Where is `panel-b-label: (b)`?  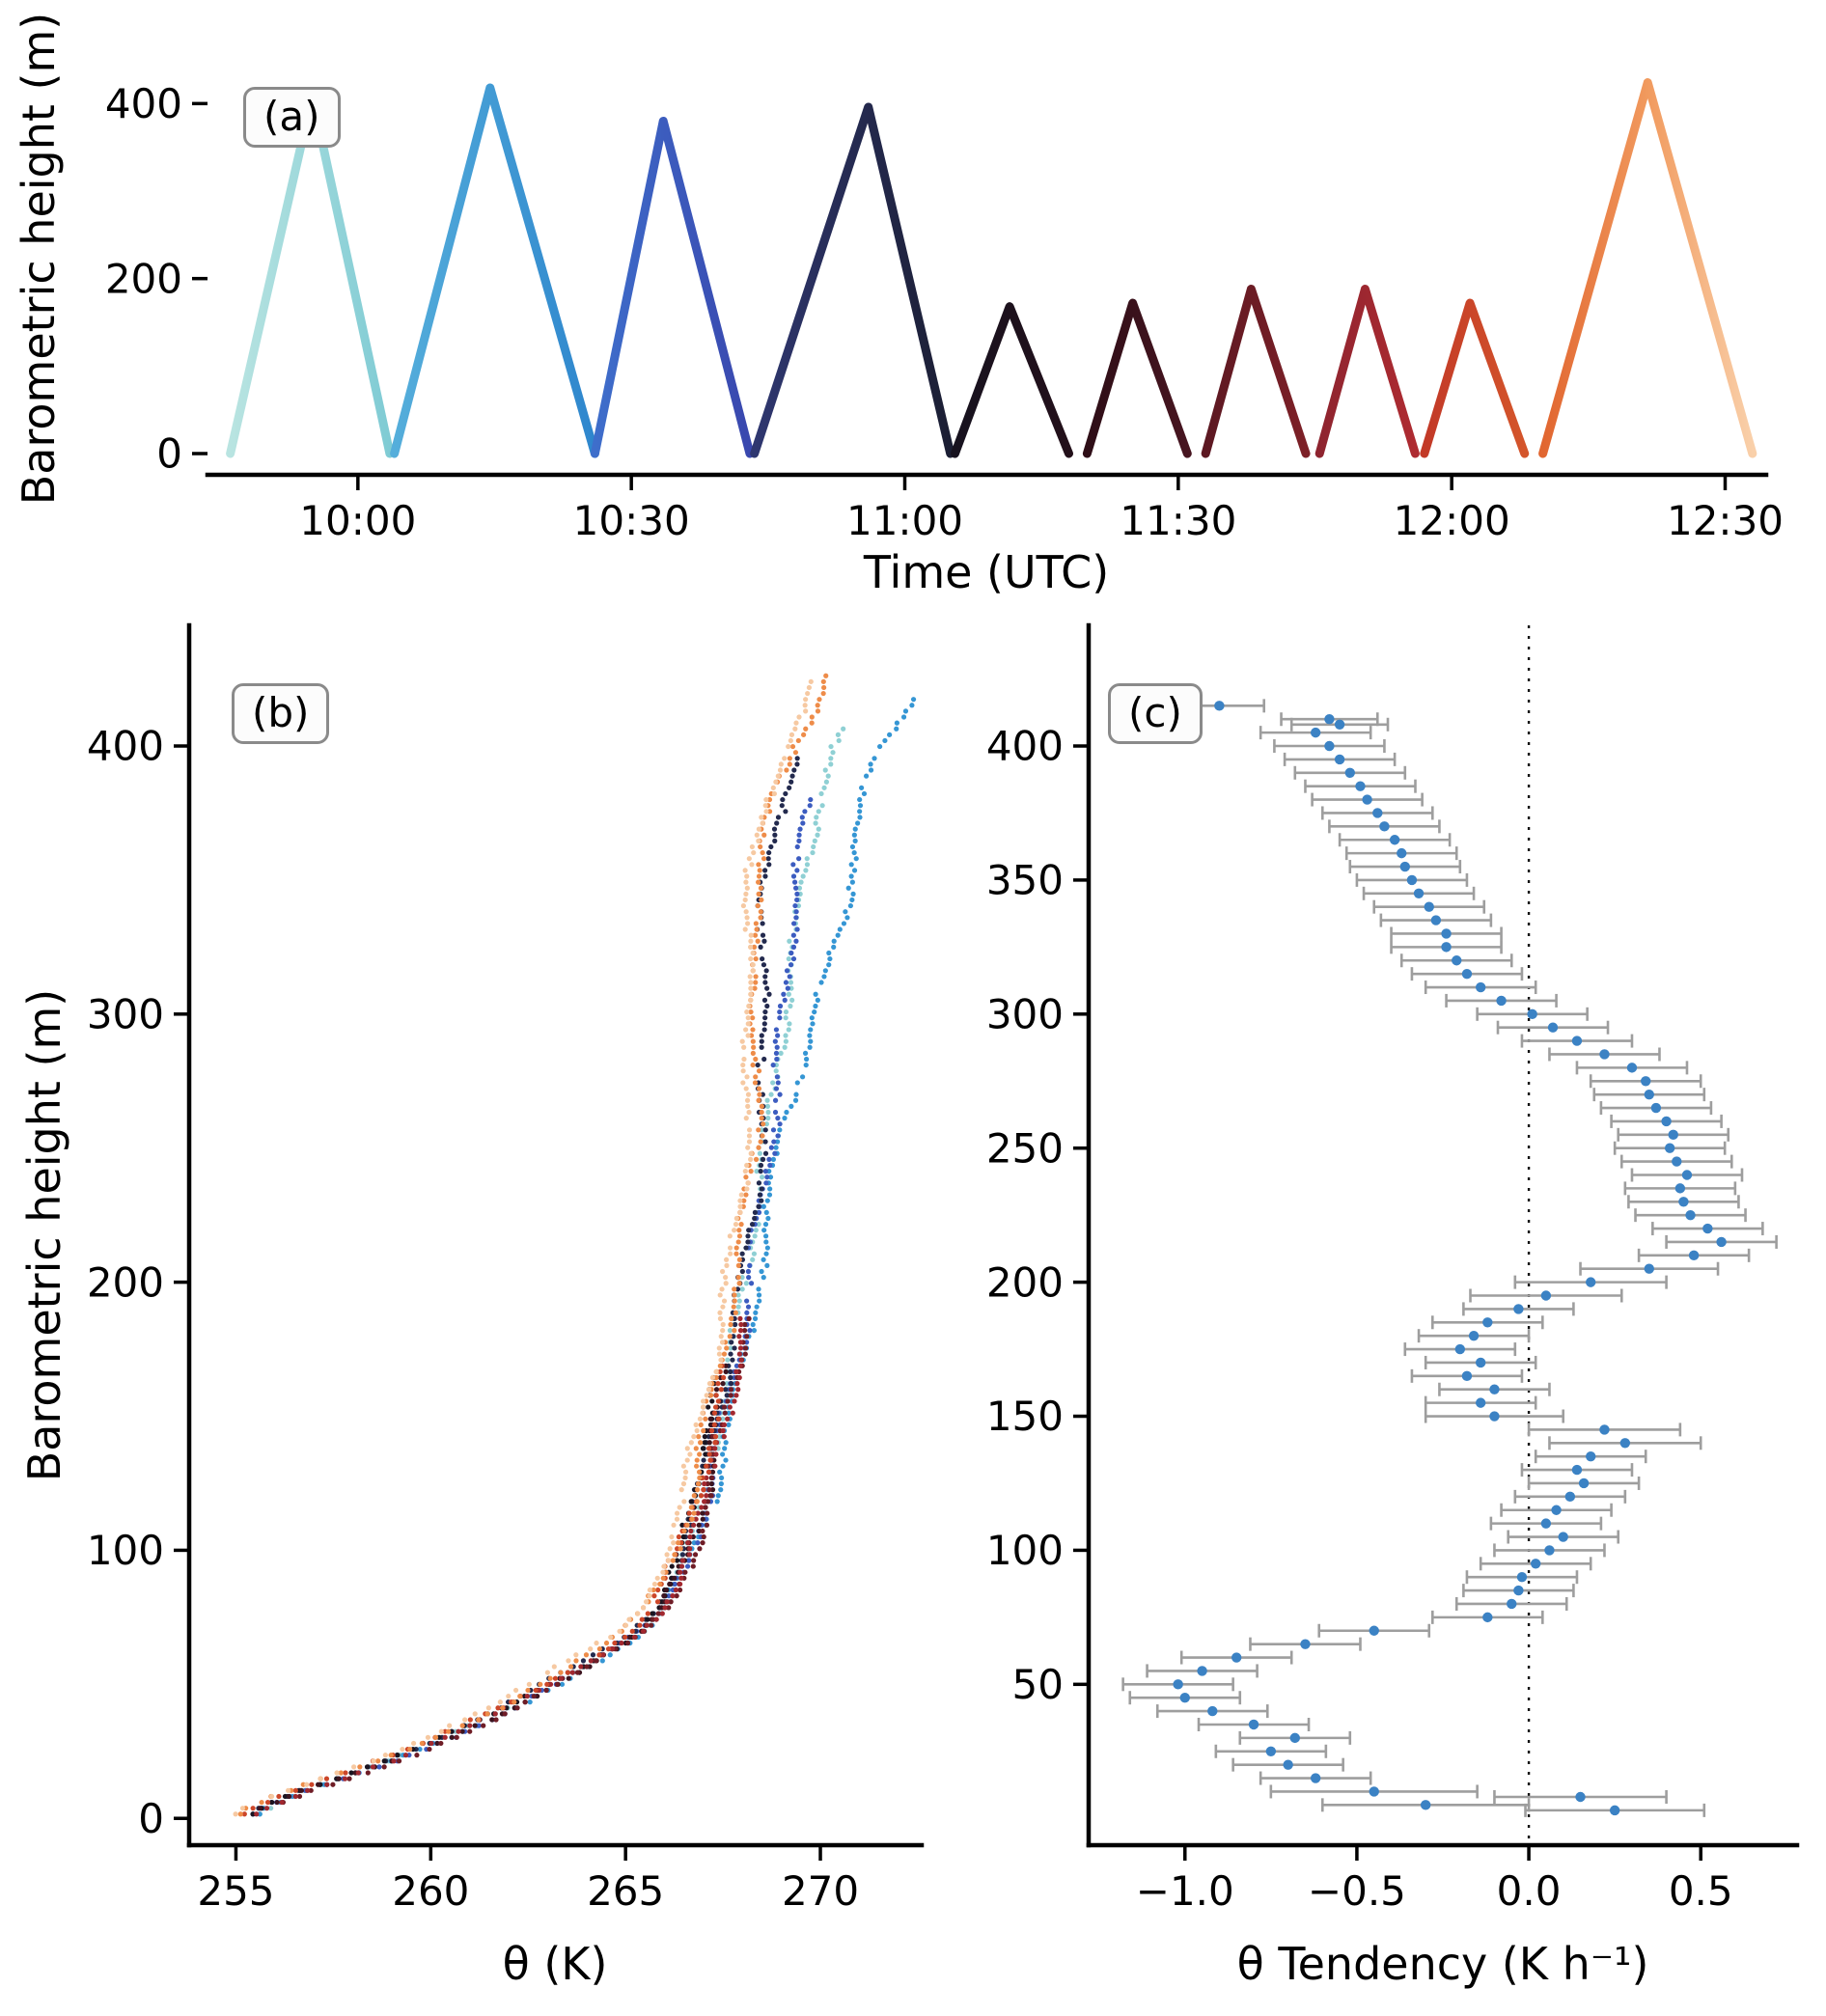
panel-b-label: (b) is located at coordinates (281, 713).